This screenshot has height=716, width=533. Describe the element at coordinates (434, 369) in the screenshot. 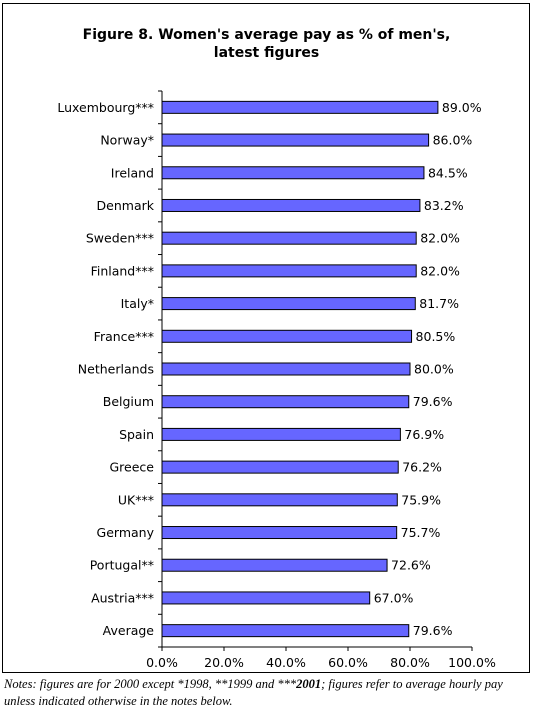

I see `data-label: 80.0%` at that location.